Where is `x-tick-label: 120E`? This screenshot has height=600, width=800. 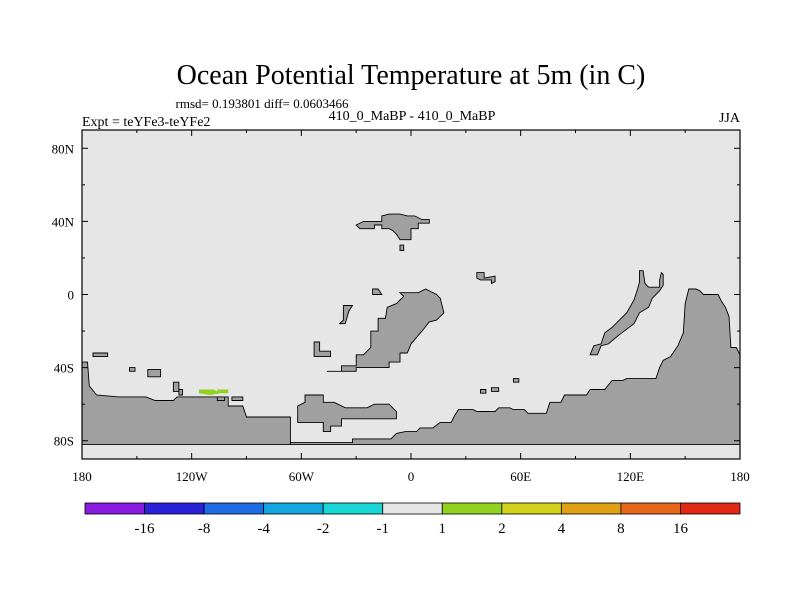 x-tick-label: 120E is located at coordinates (631, 476).